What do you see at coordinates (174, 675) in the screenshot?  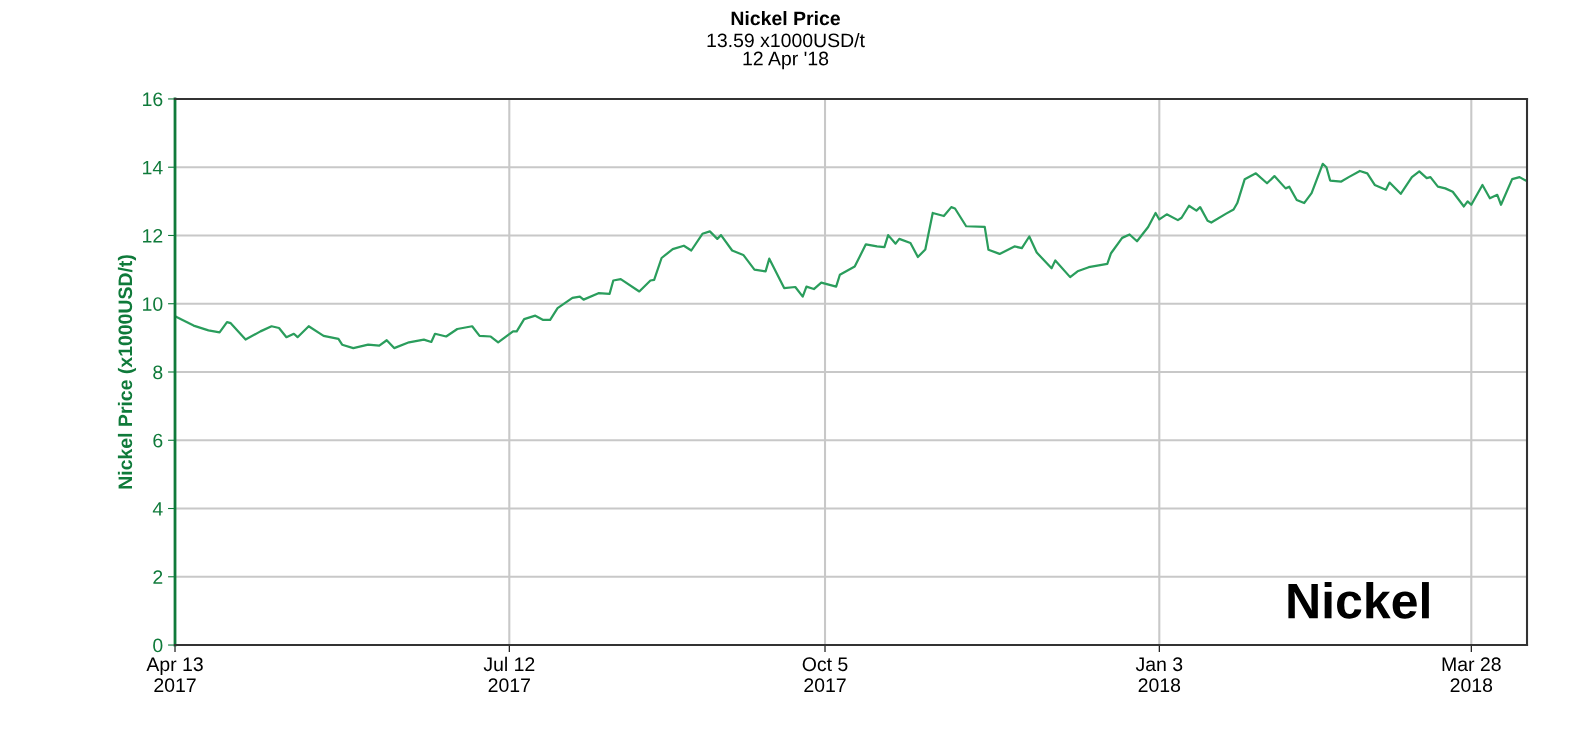 I see `x-tick-label: Apr 13 2017` at bounding box center [174, 675].